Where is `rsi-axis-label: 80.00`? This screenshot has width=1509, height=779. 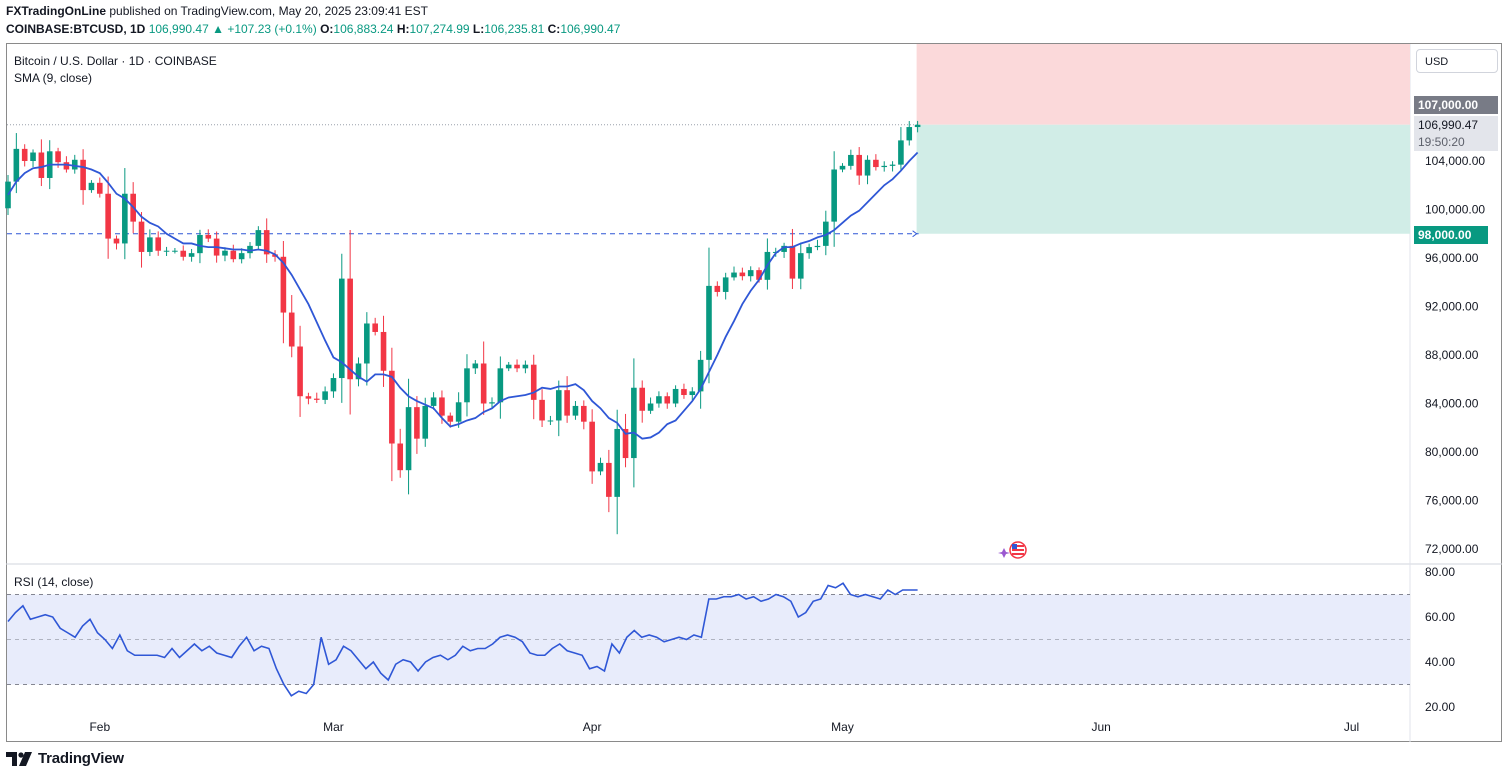 rsi-axis-label: 80.00 is located at coordinates (1440, 572).